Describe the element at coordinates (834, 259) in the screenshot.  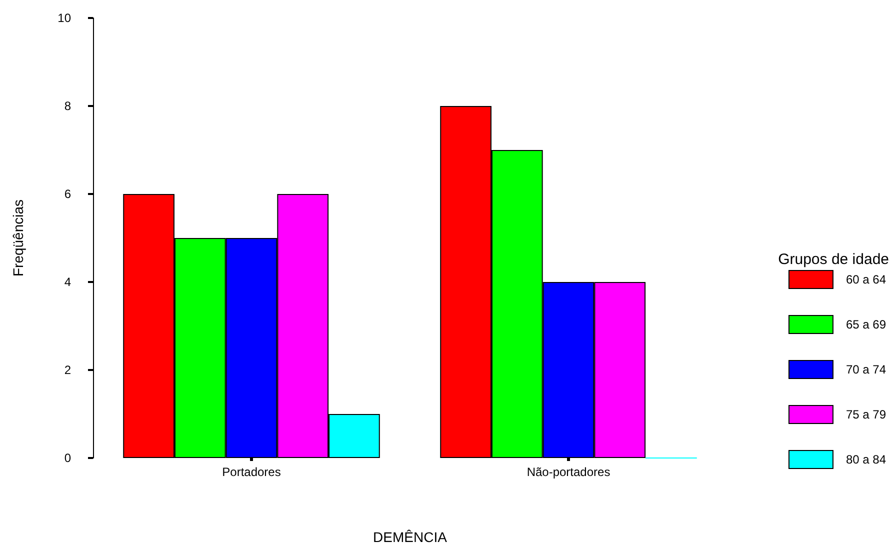
I see `legend-title: Grupos de idade` at that location.